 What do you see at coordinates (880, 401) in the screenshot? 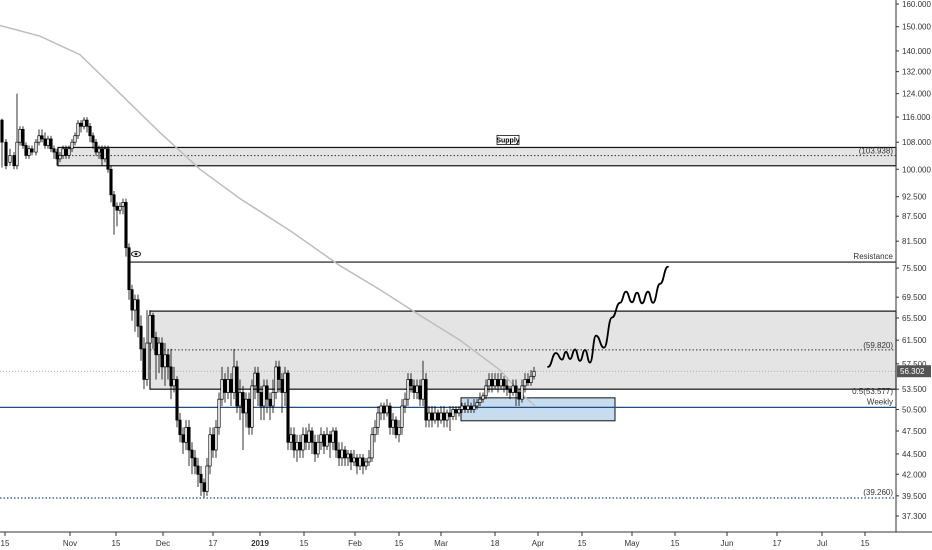
I see `weekly-label: Weekly` at bounding box center [880, 401].